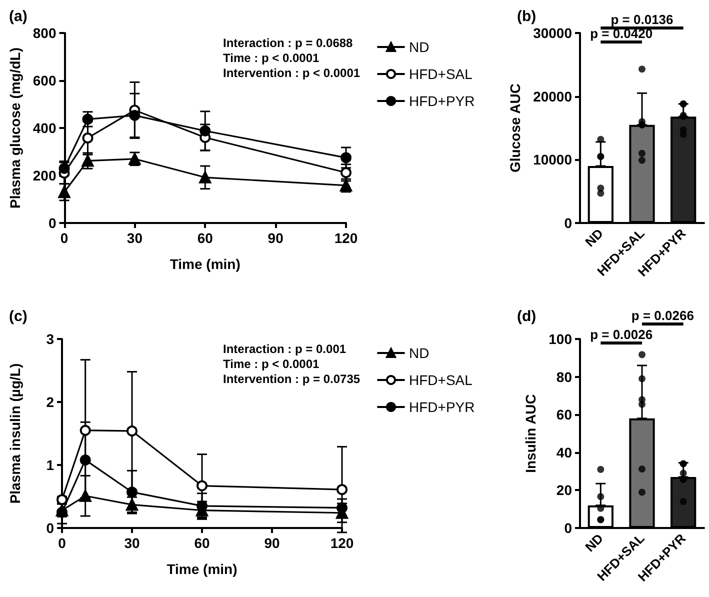  Describe the element at coordinates (526, 16) in the screenshot. I see `chart-title: (b)` at that location.